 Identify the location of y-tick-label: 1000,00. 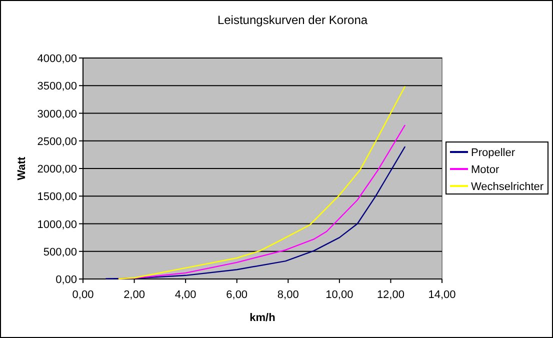
(57, 224).